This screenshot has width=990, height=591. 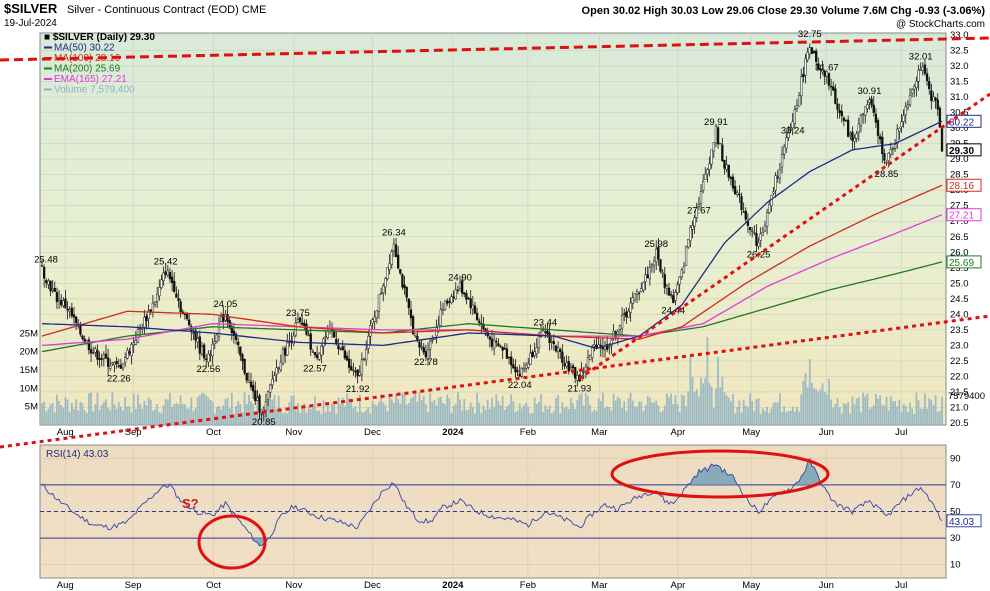 I want to click on price-annotation: 22.26, so click(x=119, y=378).